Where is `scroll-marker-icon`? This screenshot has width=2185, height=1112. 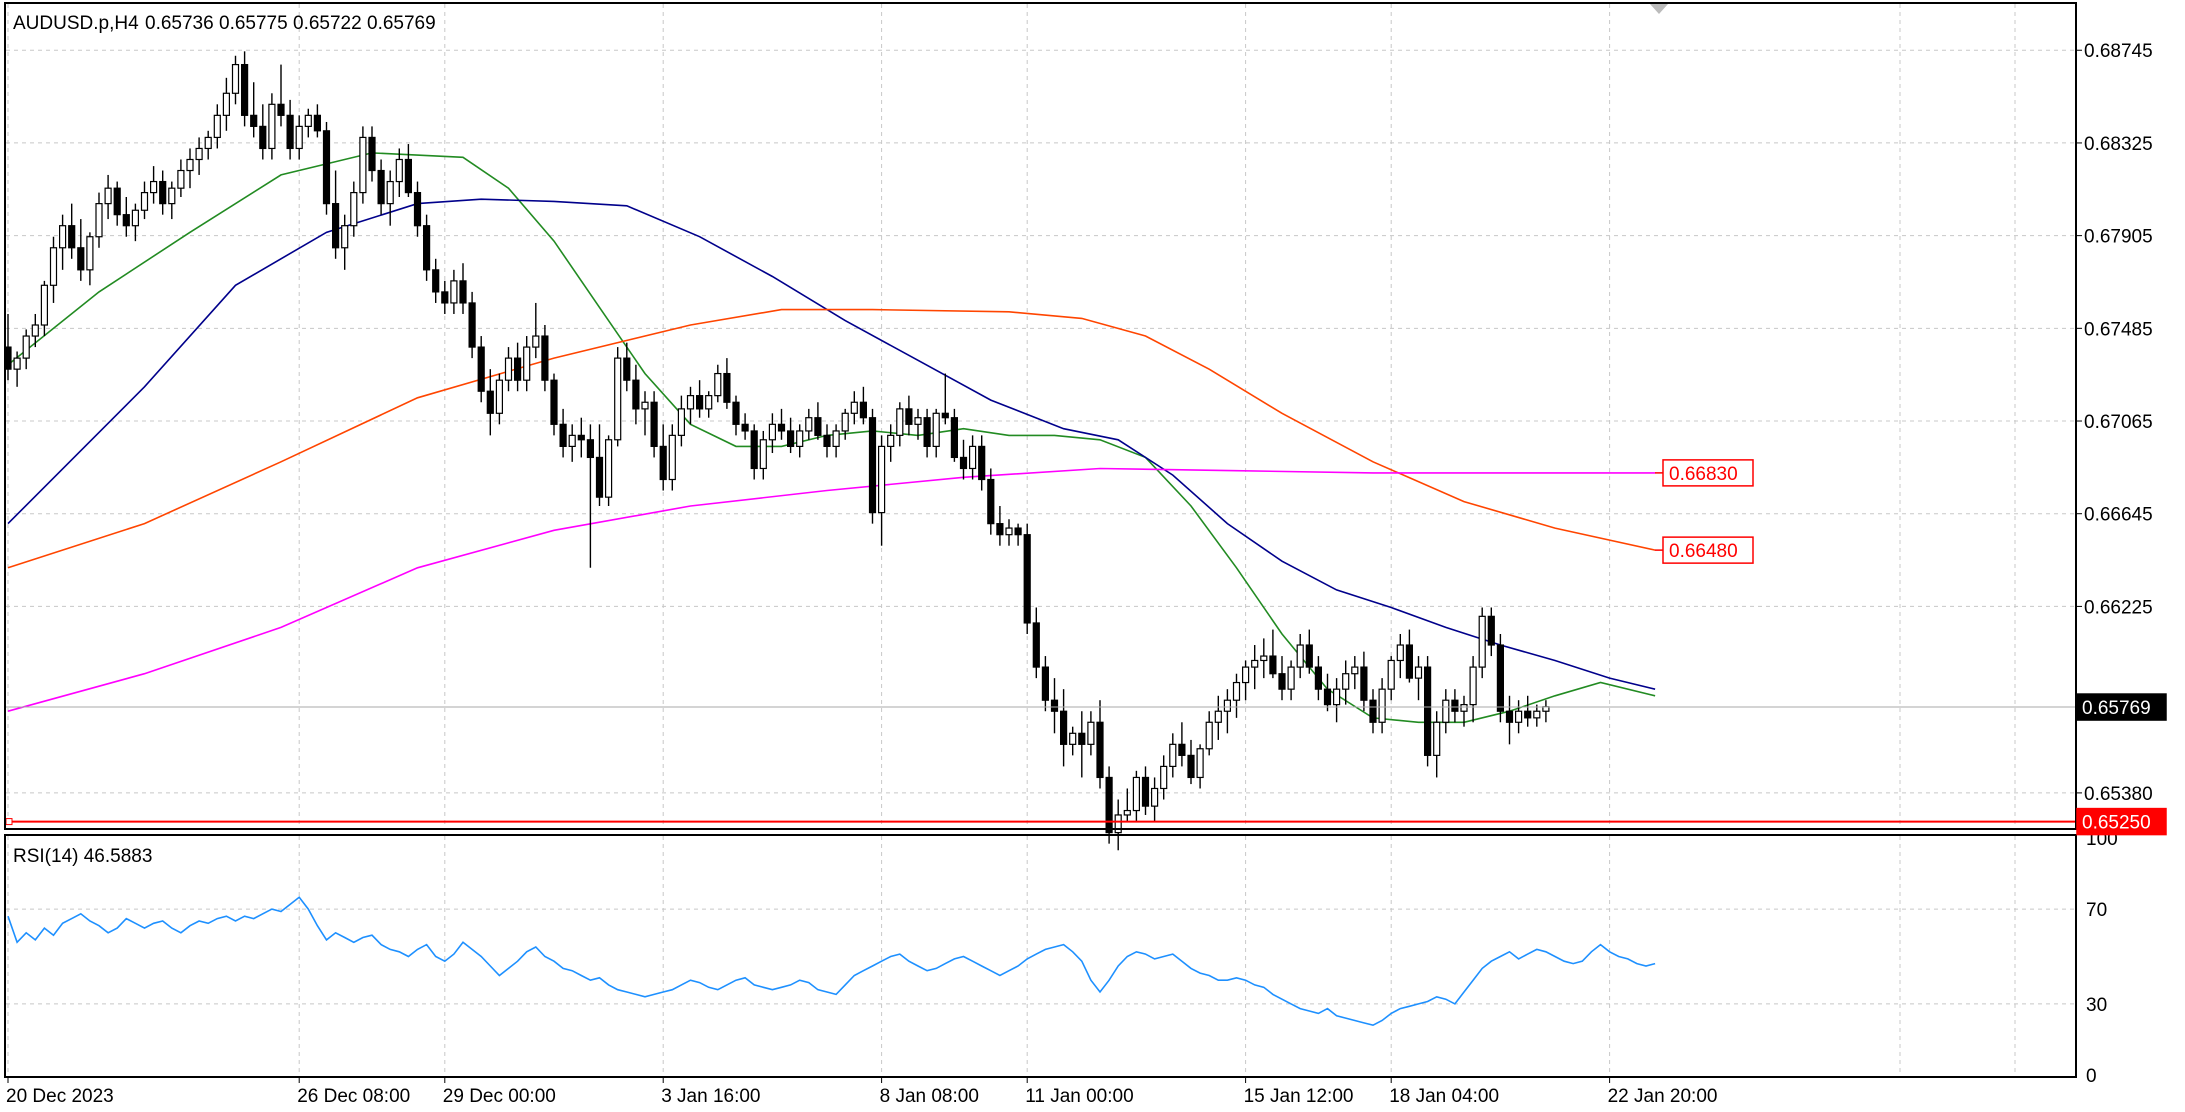 scroll-marker-icon is located at coordinates (1659, 9).